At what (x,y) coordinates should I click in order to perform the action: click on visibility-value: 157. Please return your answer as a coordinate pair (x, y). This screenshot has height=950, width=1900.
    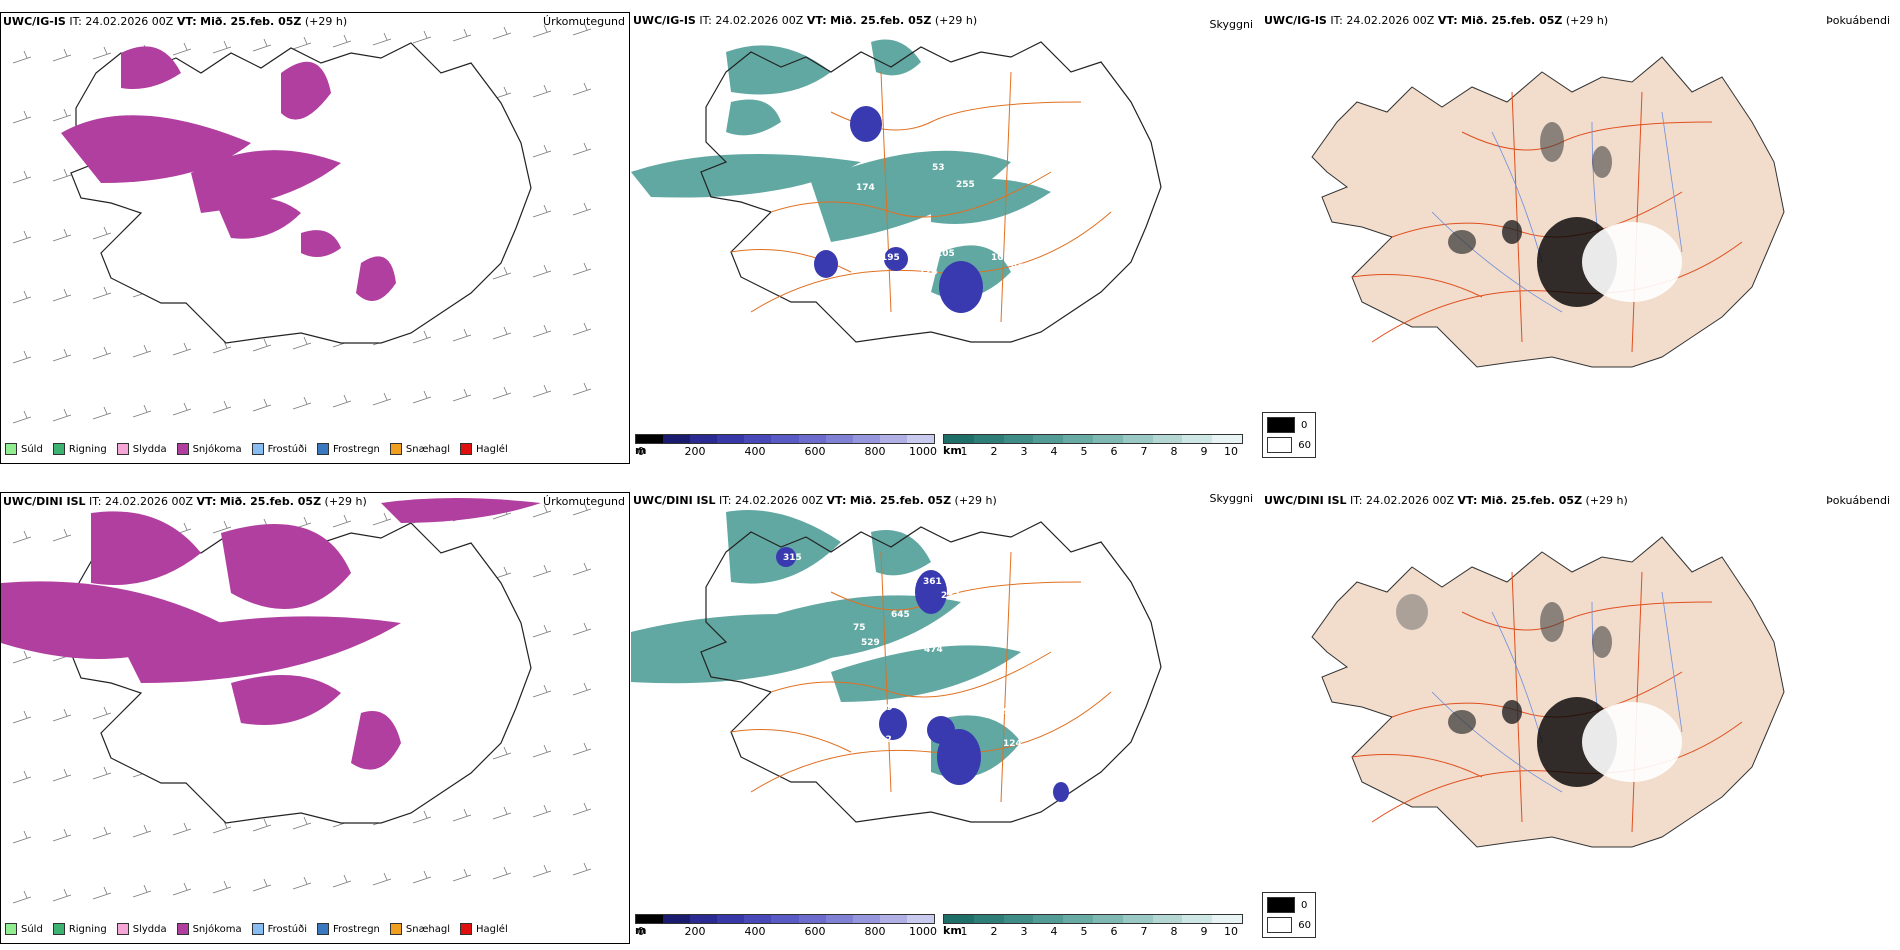
    Looking at the image, I should click on (940, 132).